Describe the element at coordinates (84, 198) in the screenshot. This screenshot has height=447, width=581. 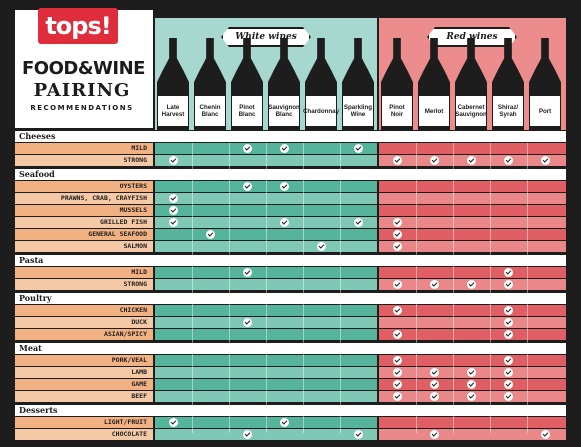
I see `food-item-label: PRAWNS, CRAB, CRAYFISH` at that location.